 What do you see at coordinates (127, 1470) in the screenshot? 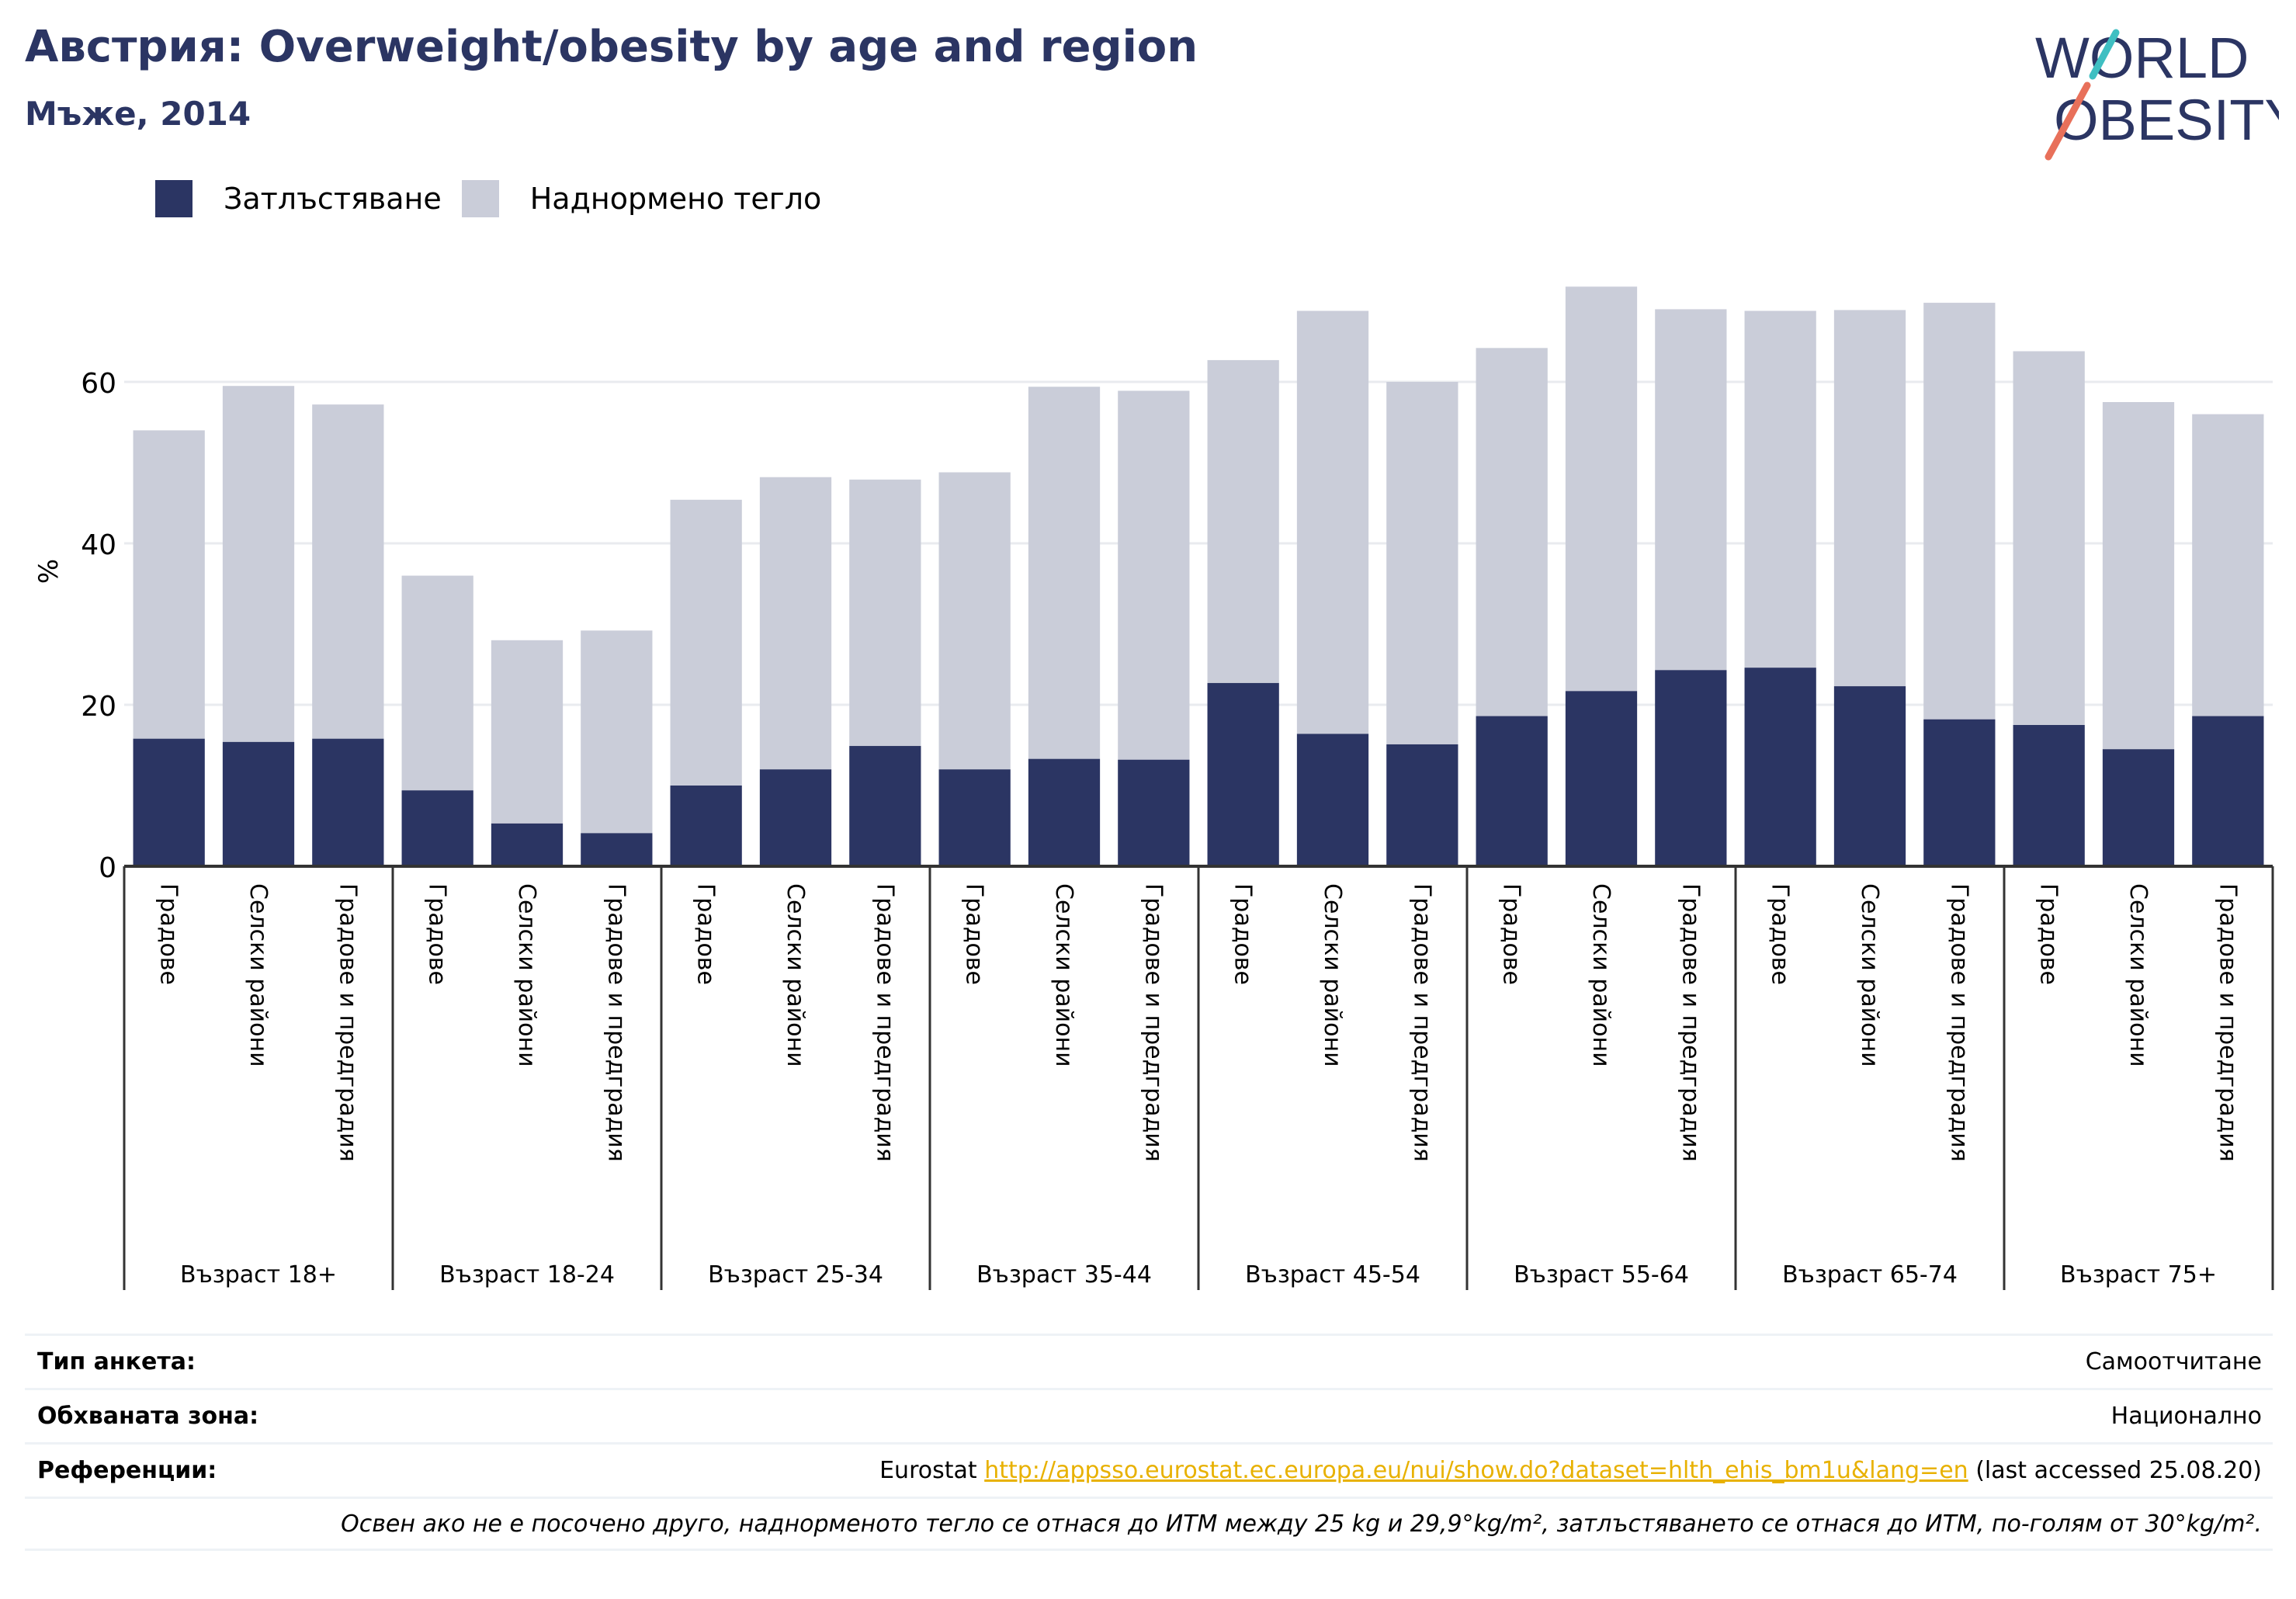
I see `references-label: Референции:` at bounding box center [127, 1470].